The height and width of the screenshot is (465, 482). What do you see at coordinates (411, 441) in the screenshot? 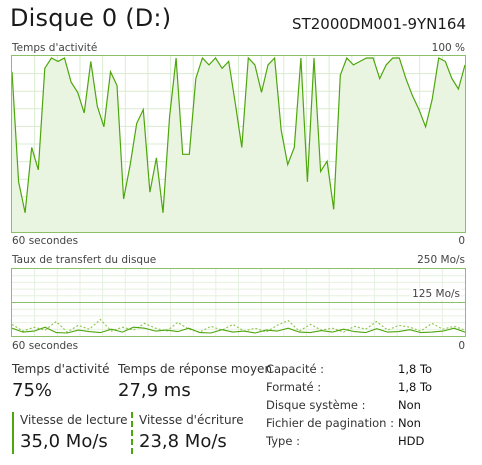
I see `type-value: HDD` at bounding box center [411, 441].